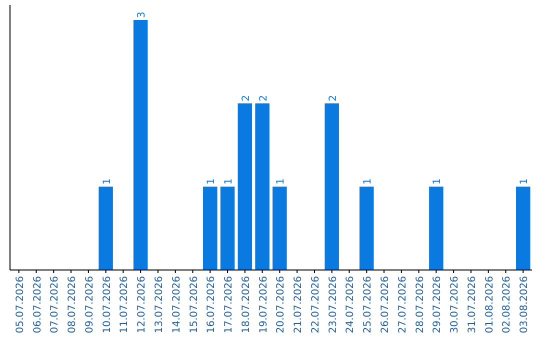  Describe the element at coordinates (420, 305) in the screenshot. I see `x-tick-label: 28.07.2026` at that location.